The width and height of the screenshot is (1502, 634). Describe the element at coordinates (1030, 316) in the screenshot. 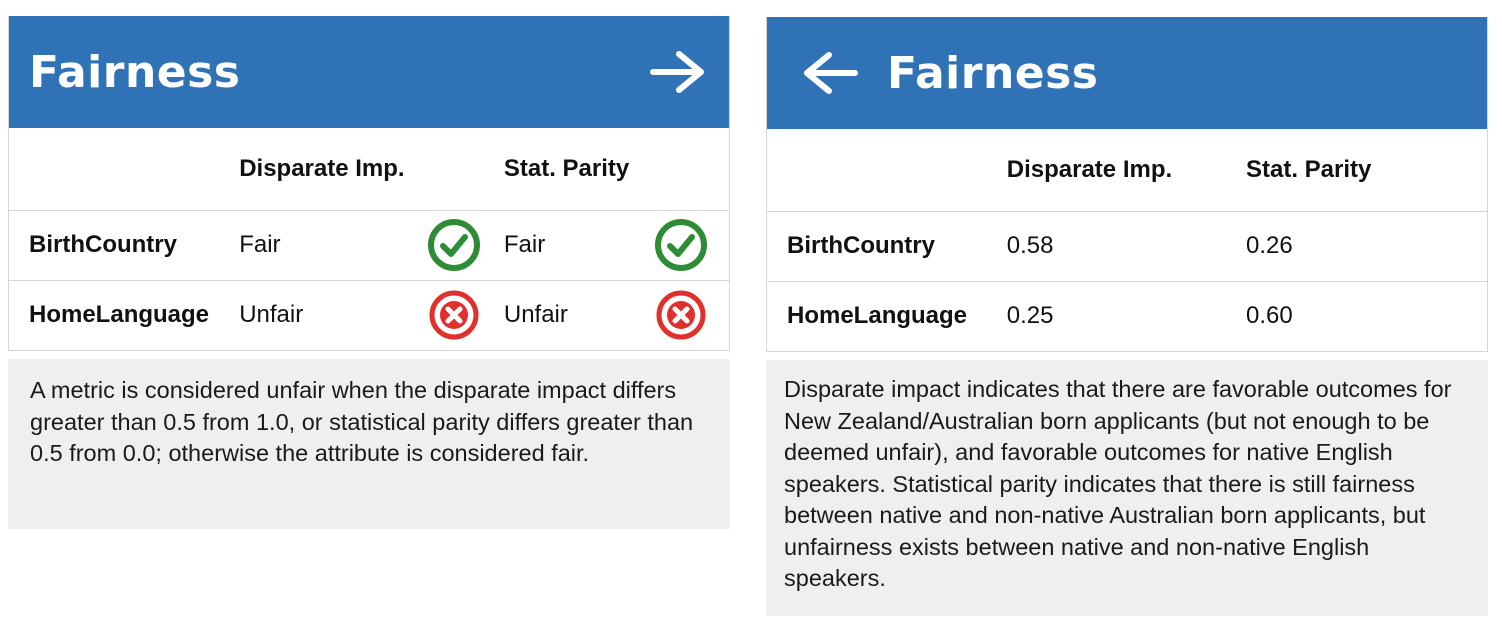

I see `disparate-impact-value: 0.25` at that location.